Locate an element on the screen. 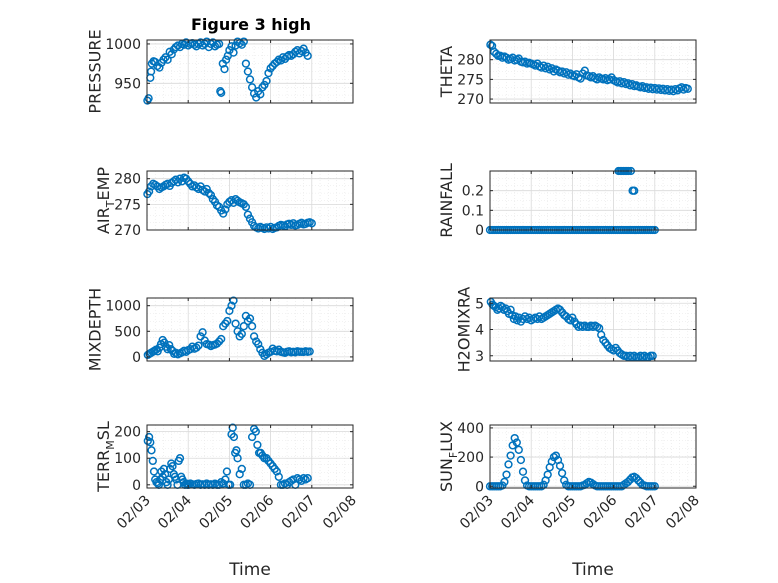 The image size is (778, 583). y-tick-label: 4 is located at coordinates (479, 331).